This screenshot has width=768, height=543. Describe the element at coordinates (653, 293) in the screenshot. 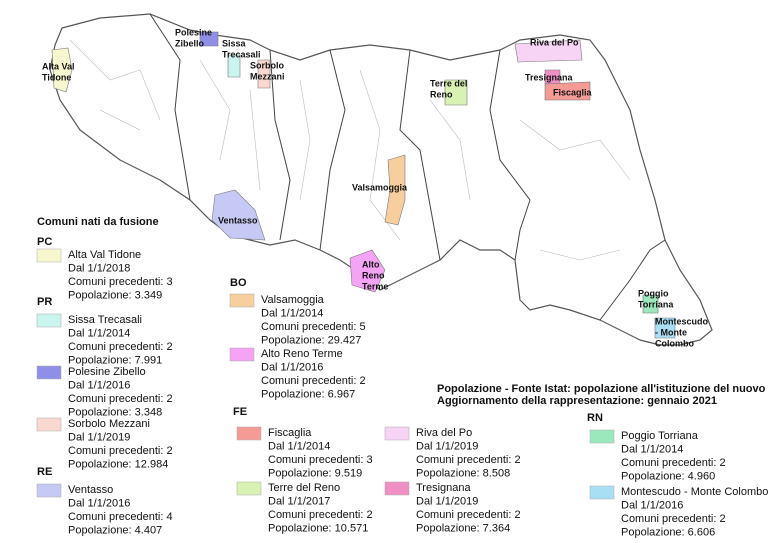

I see `map-label: Poggio` at that location.